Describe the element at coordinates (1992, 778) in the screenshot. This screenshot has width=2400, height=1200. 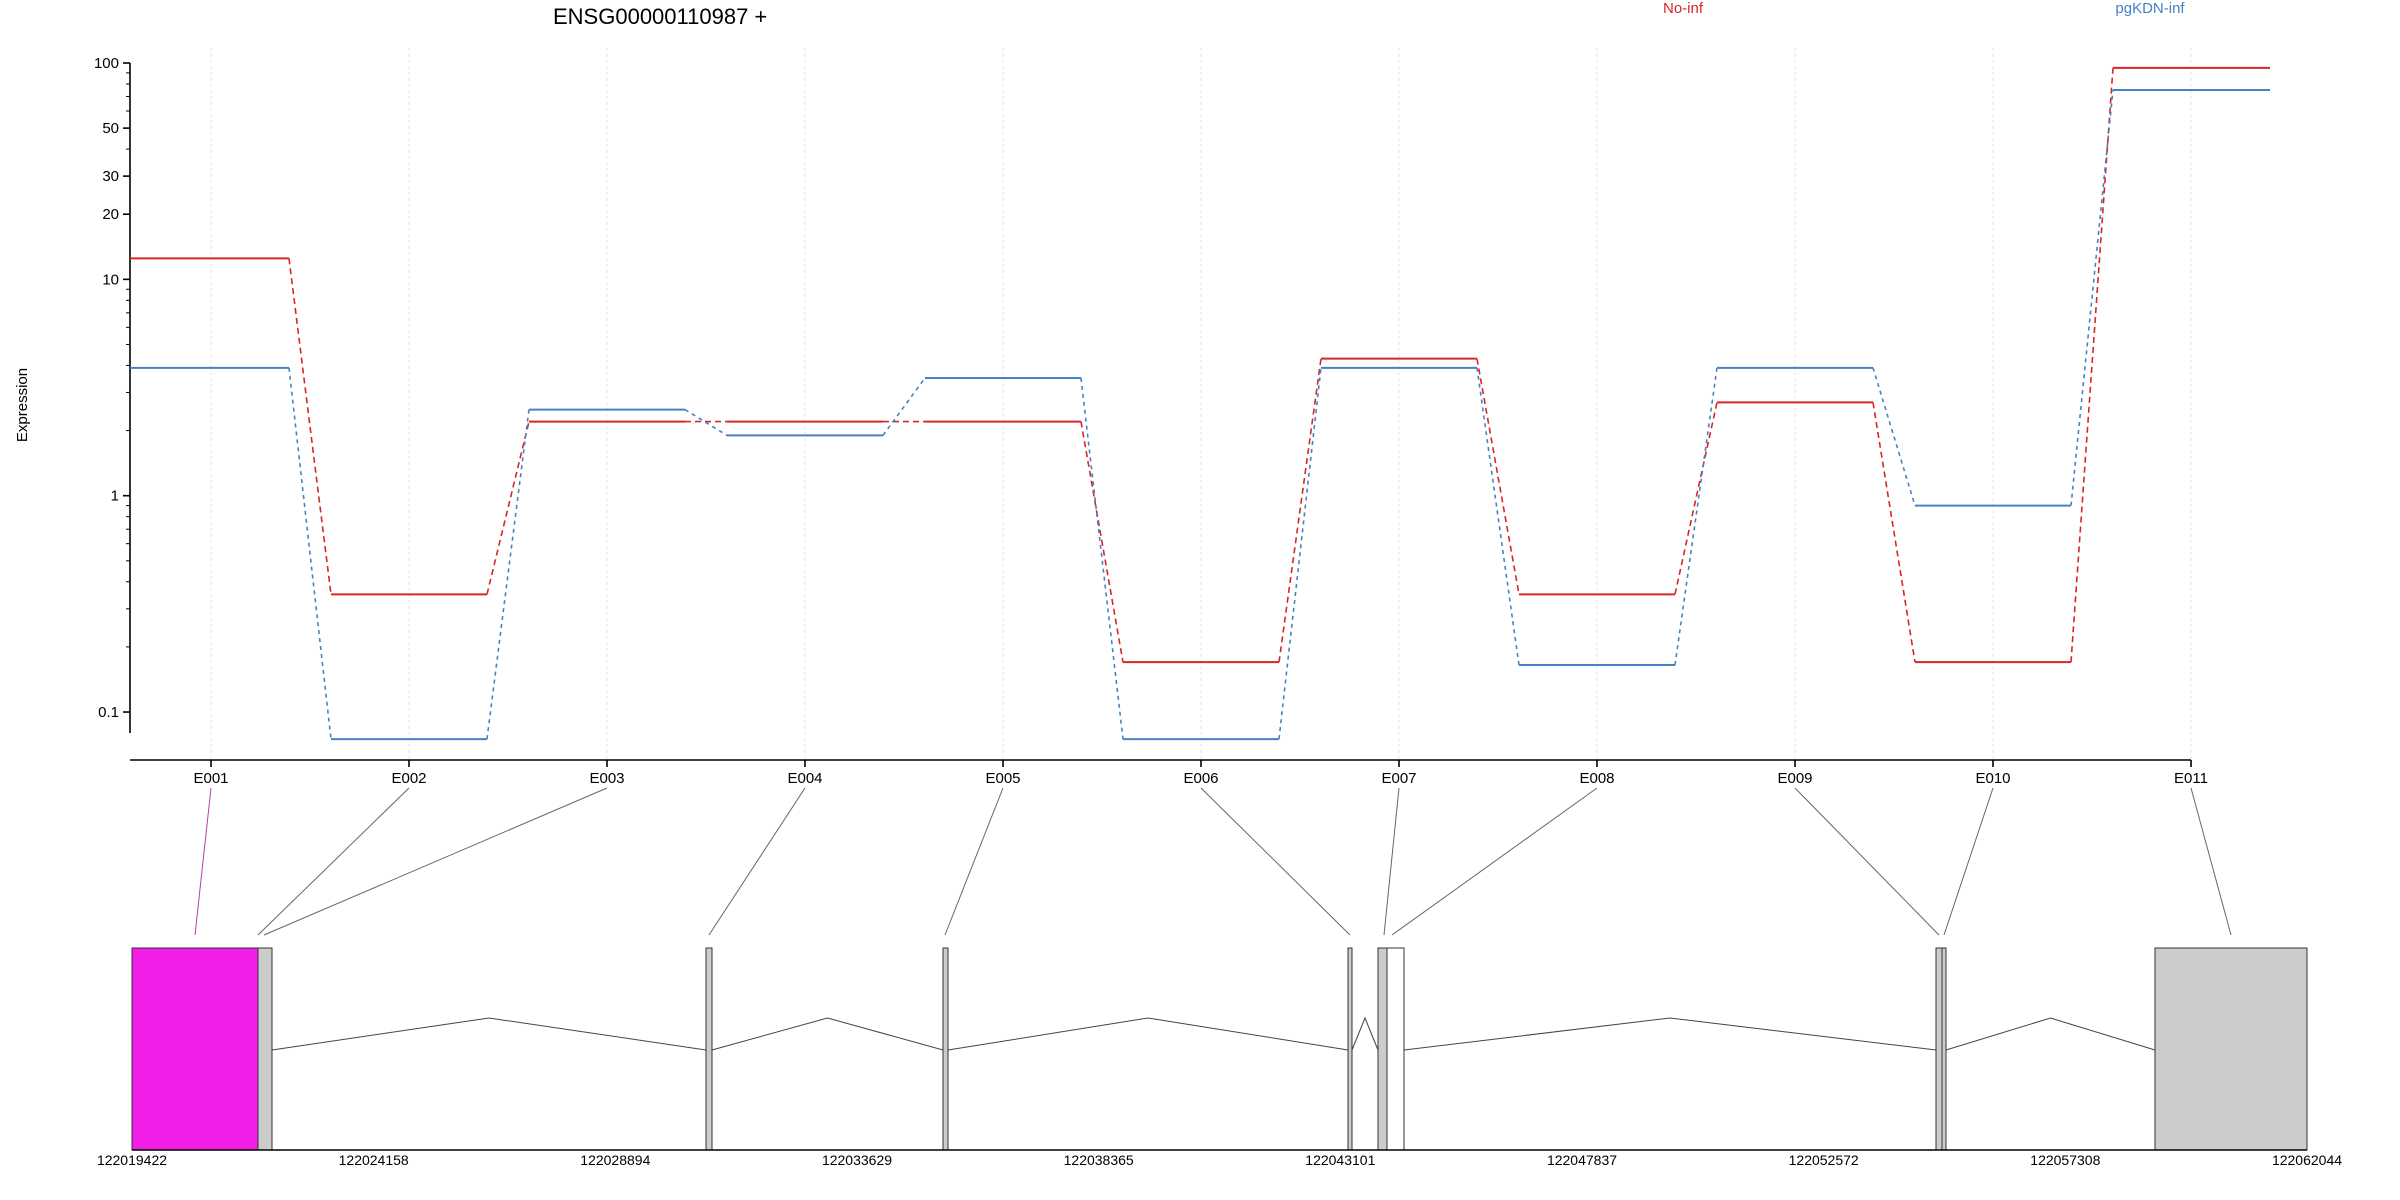
I see `x-tick-label: E010` at that location.